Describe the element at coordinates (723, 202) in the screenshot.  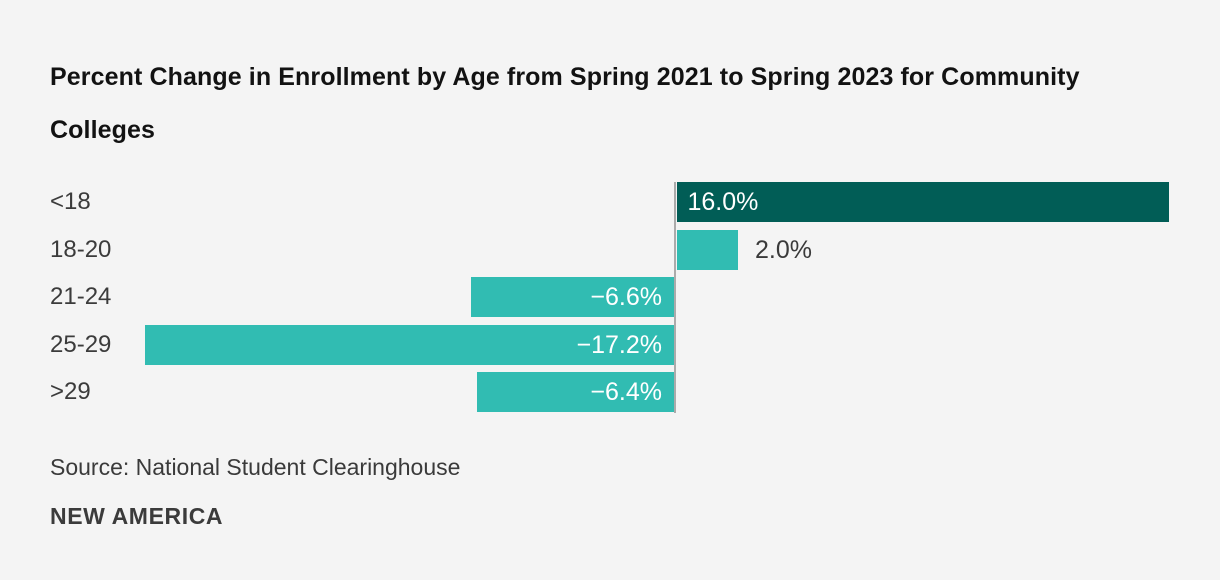
I see `bar-value-label: 16.0%` at that location.